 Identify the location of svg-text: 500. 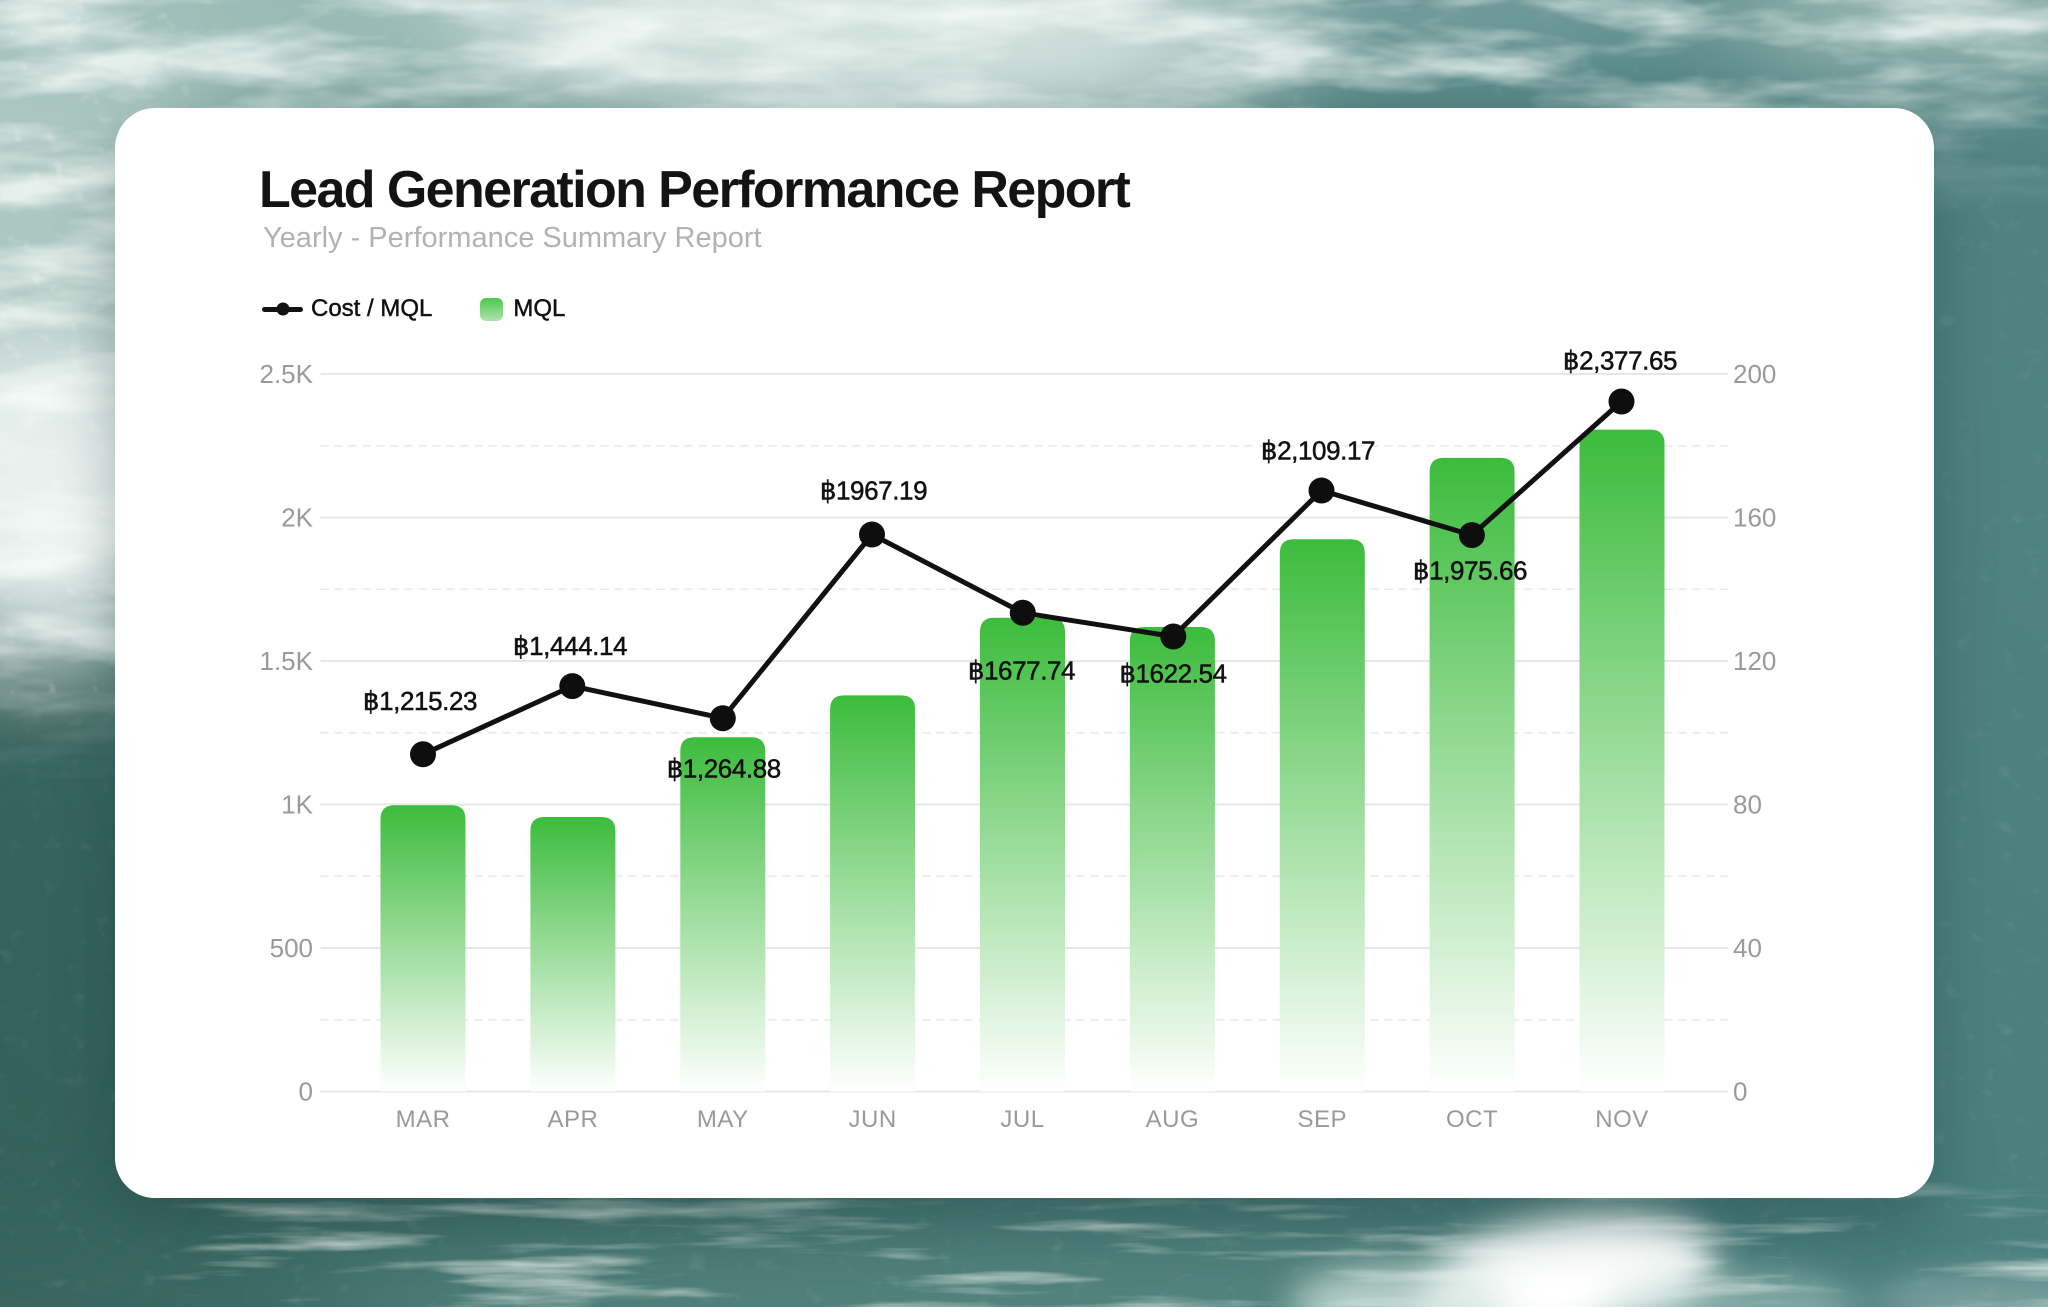
(291, 948).